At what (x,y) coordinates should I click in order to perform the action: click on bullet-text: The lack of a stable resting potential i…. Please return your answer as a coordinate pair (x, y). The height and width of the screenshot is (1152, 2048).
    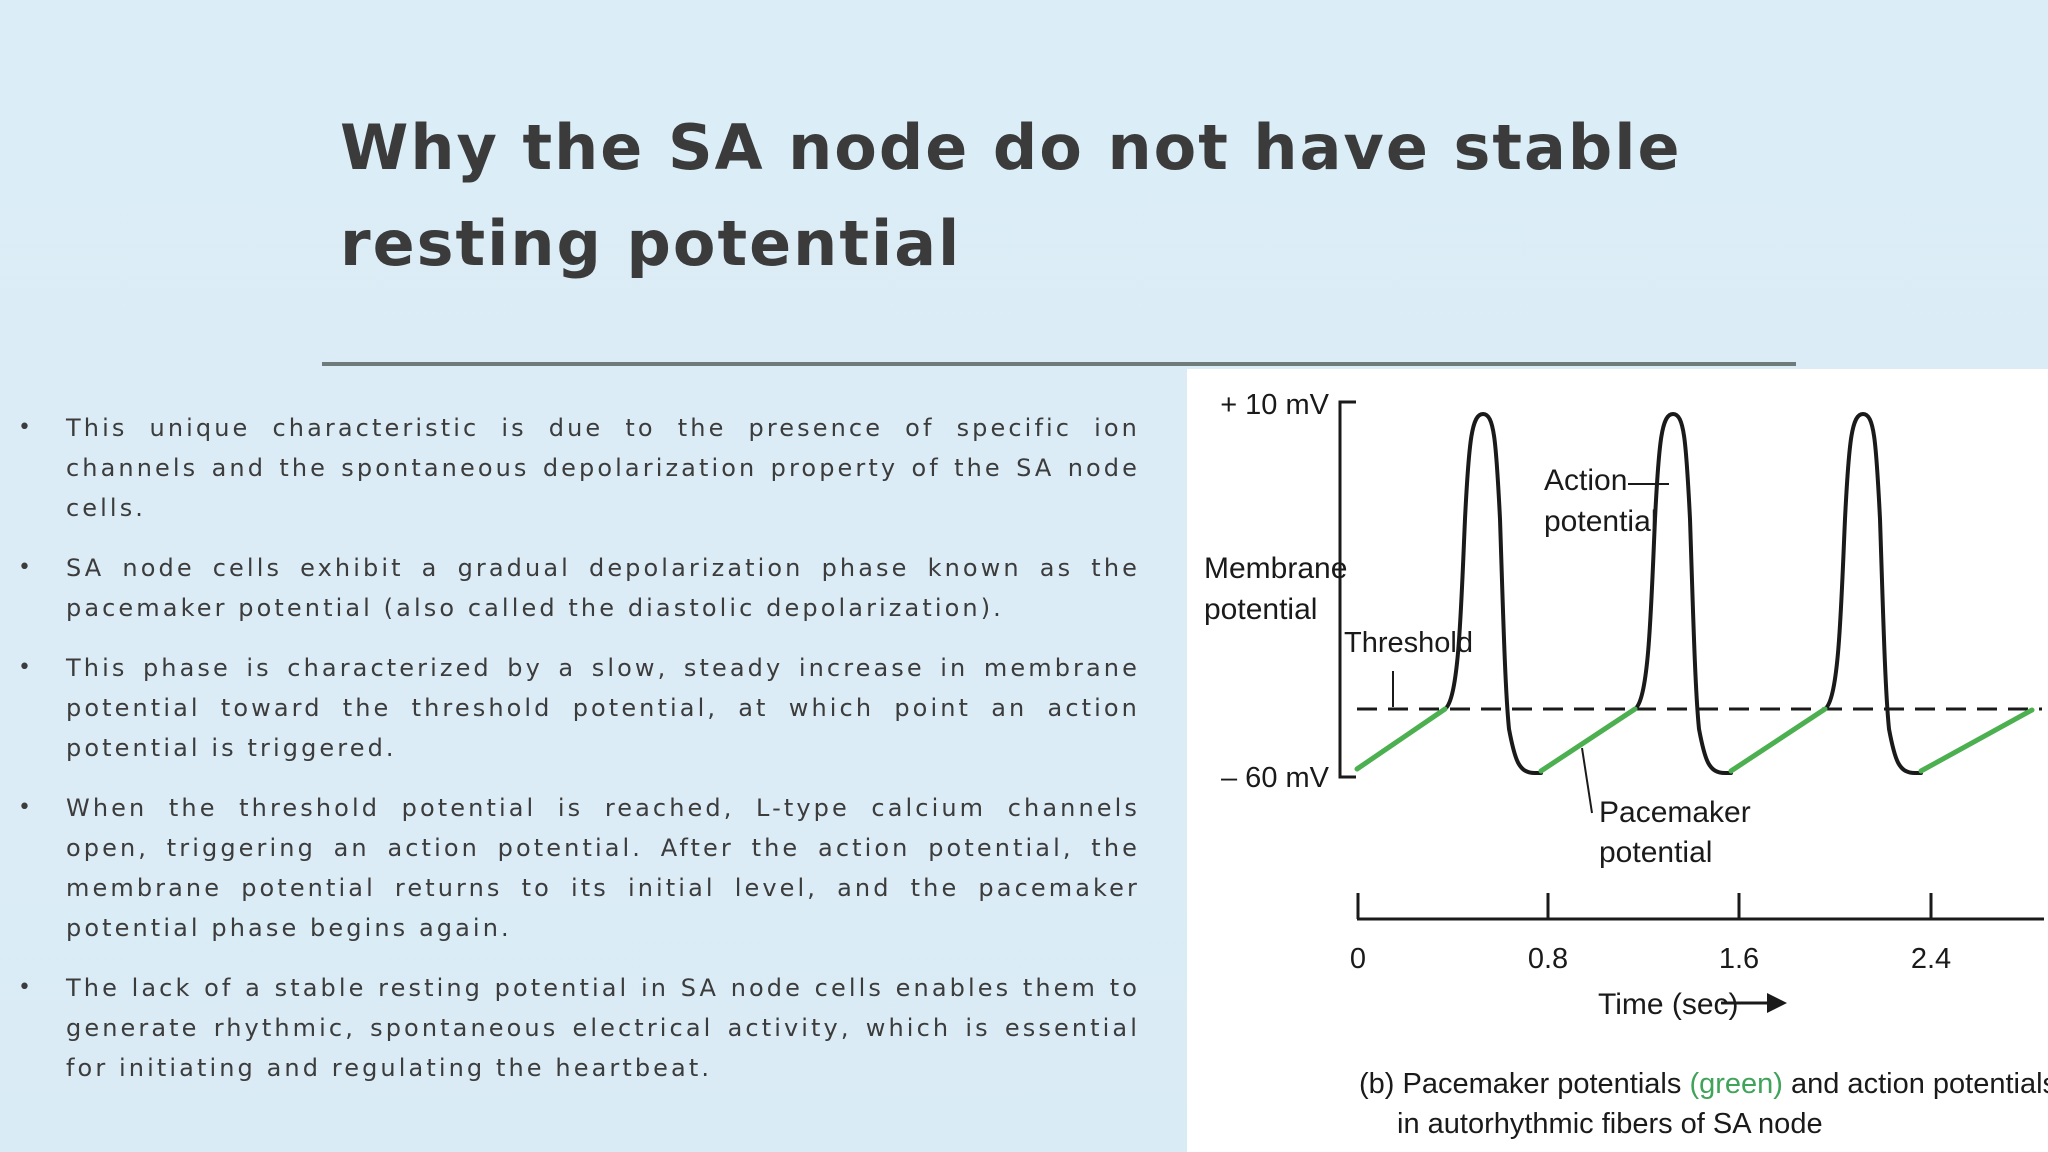
    Looking at the image, I should click on (603, 1028).